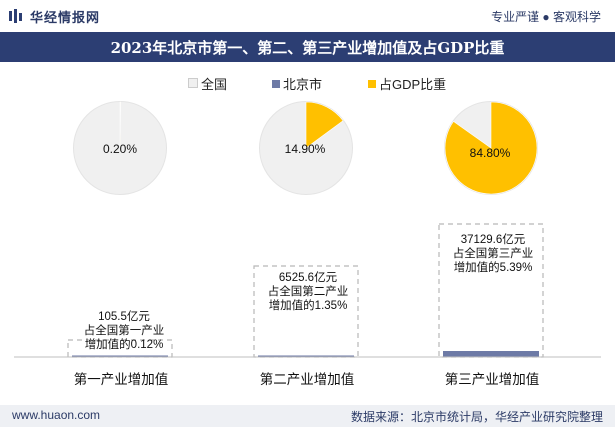 This screenshot has height=427, width=615. I want to click on chart-title: 2023年北京市第一、第二、第三产业增加值及占GDP比重, so click(307, 48).